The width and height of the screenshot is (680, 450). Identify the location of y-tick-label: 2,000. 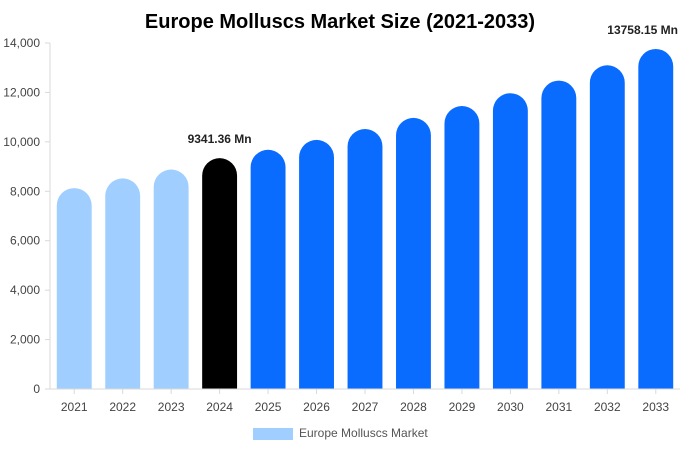
(25, 340).